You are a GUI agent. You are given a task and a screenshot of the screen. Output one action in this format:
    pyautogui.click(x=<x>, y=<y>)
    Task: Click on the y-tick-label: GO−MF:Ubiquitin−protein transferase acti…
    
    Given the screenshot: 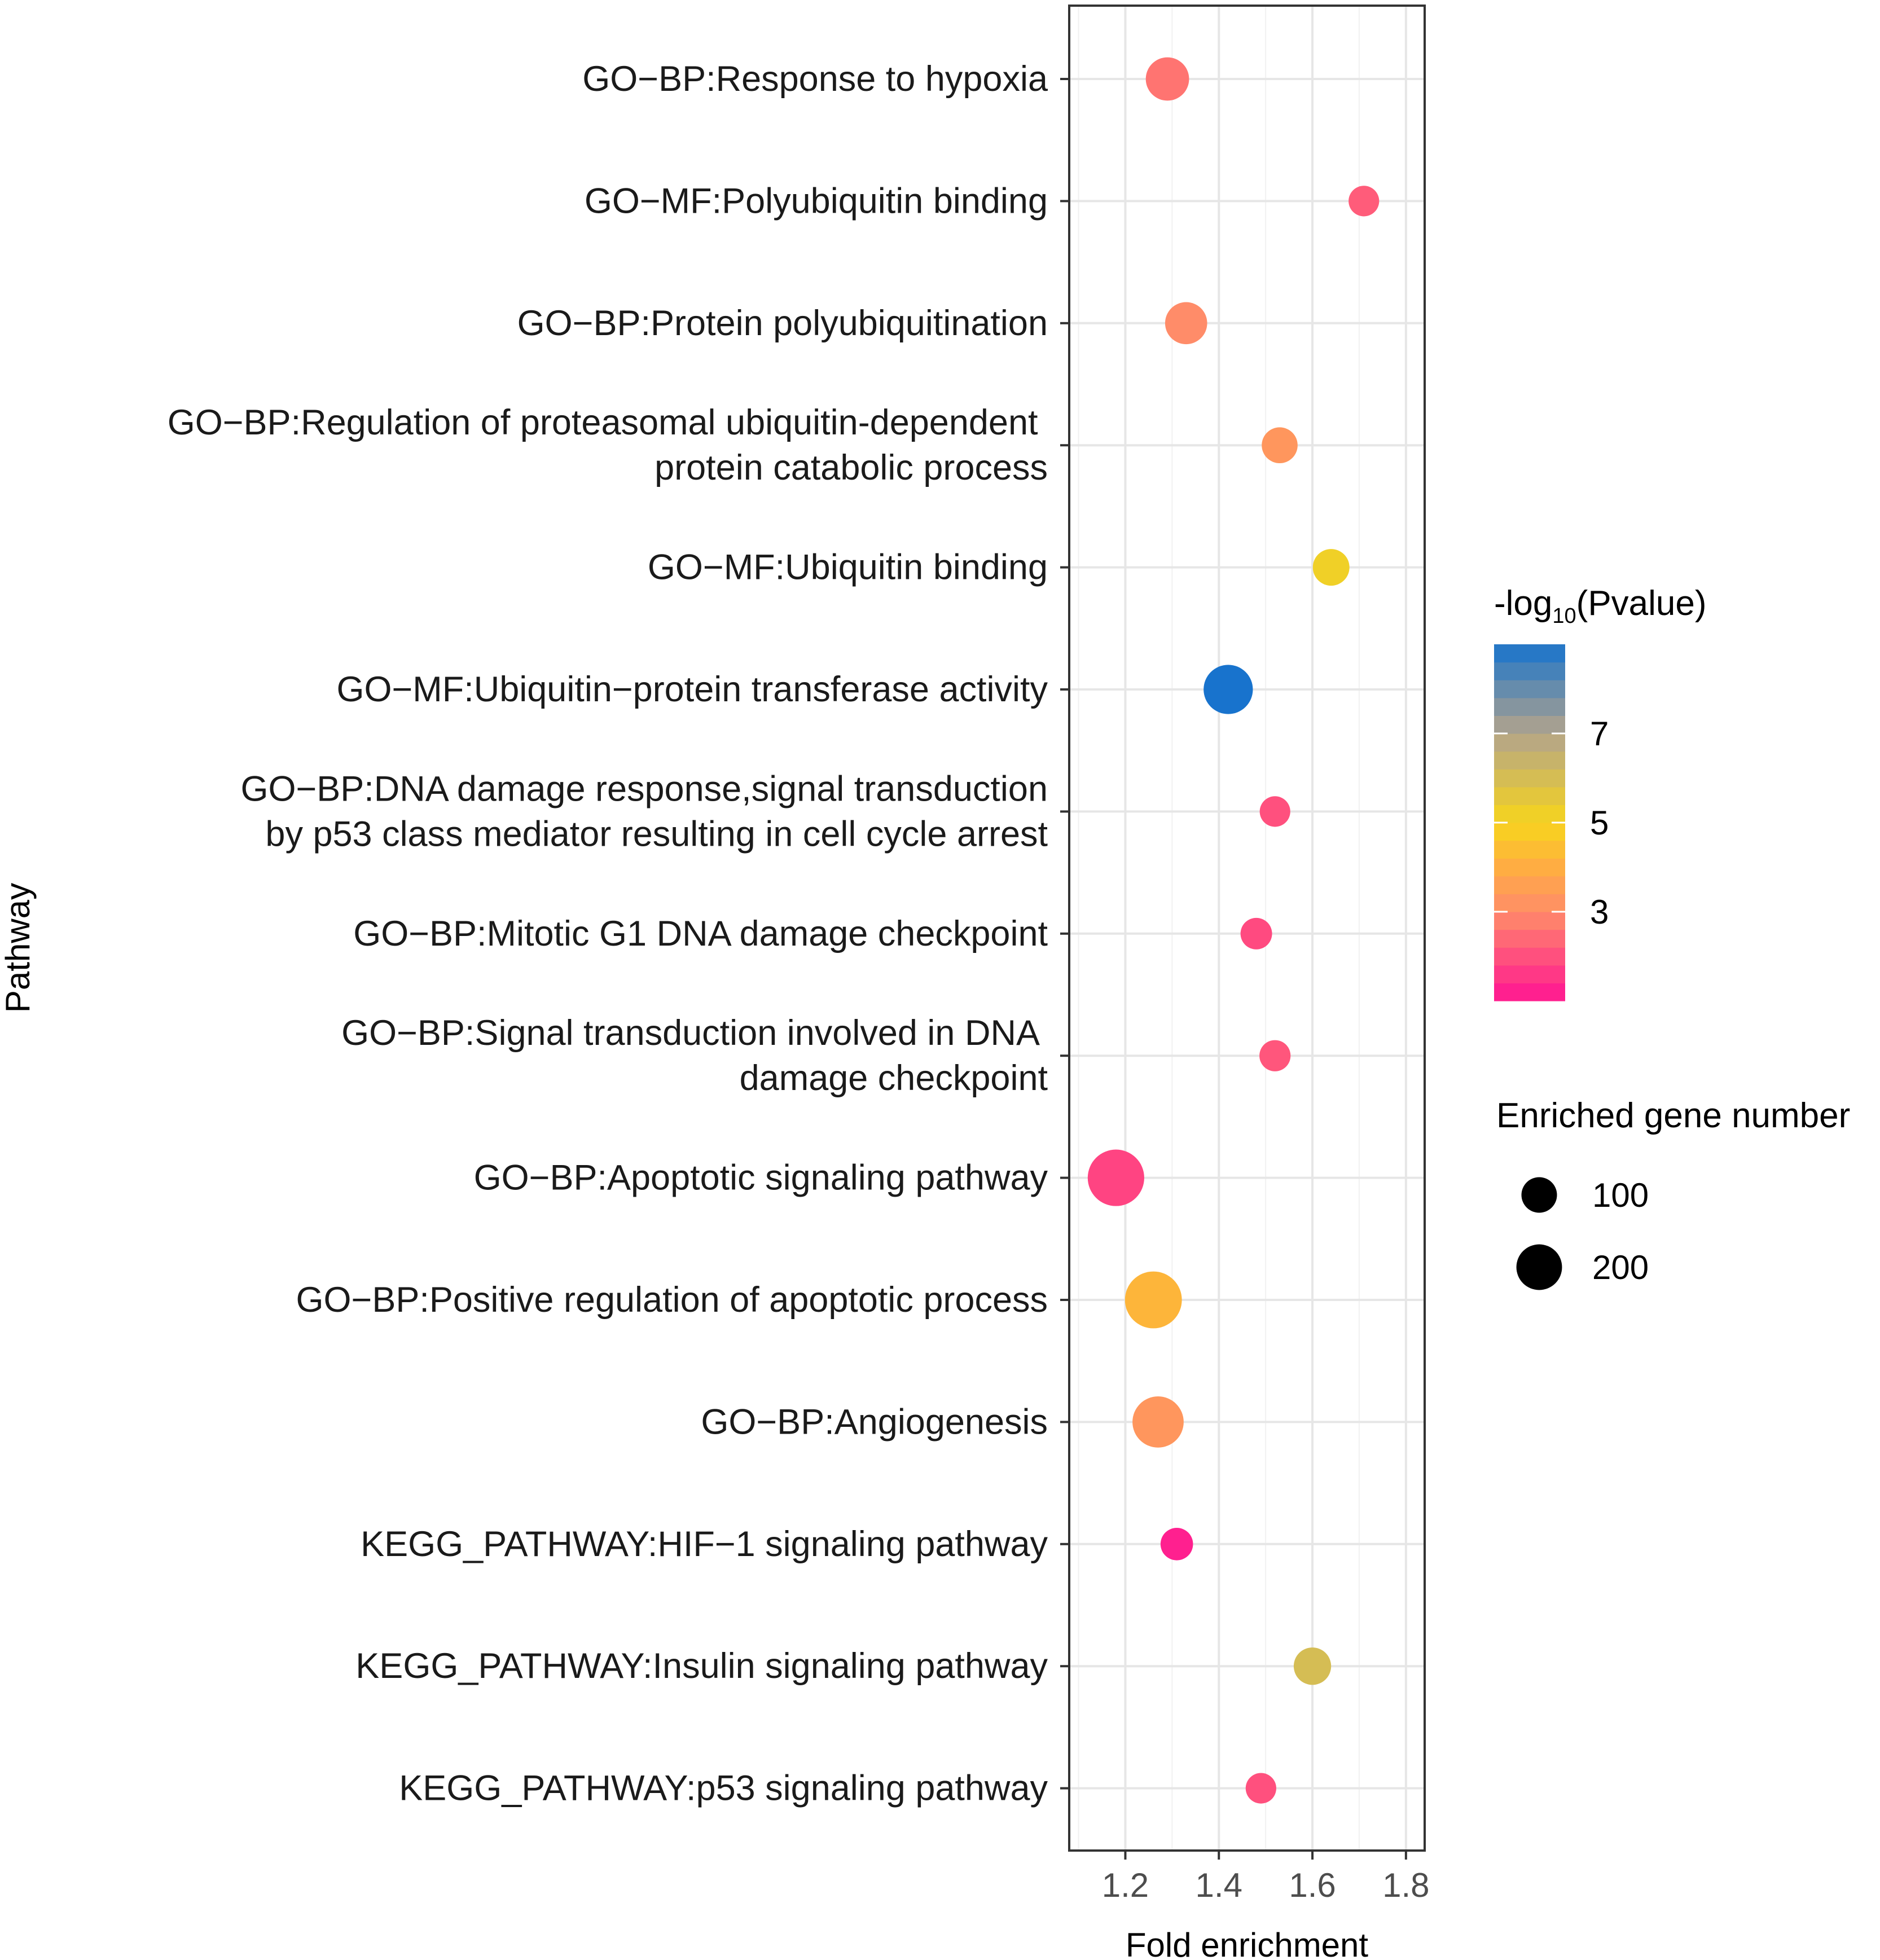 What is the action you would take?
    pyautogui.click(x=692, y=689)
    